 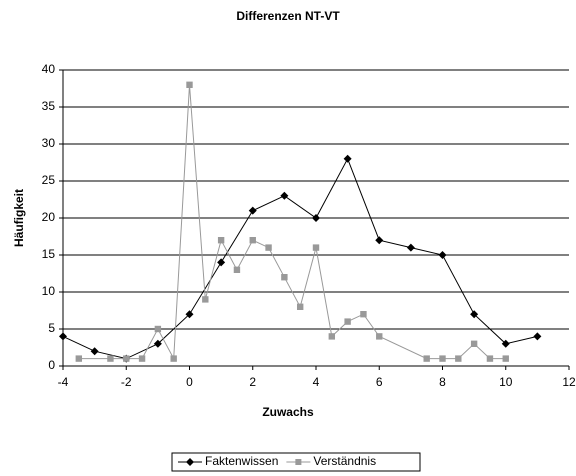 I want to click on x-tick-label: 2, so click(x=252, y=382).